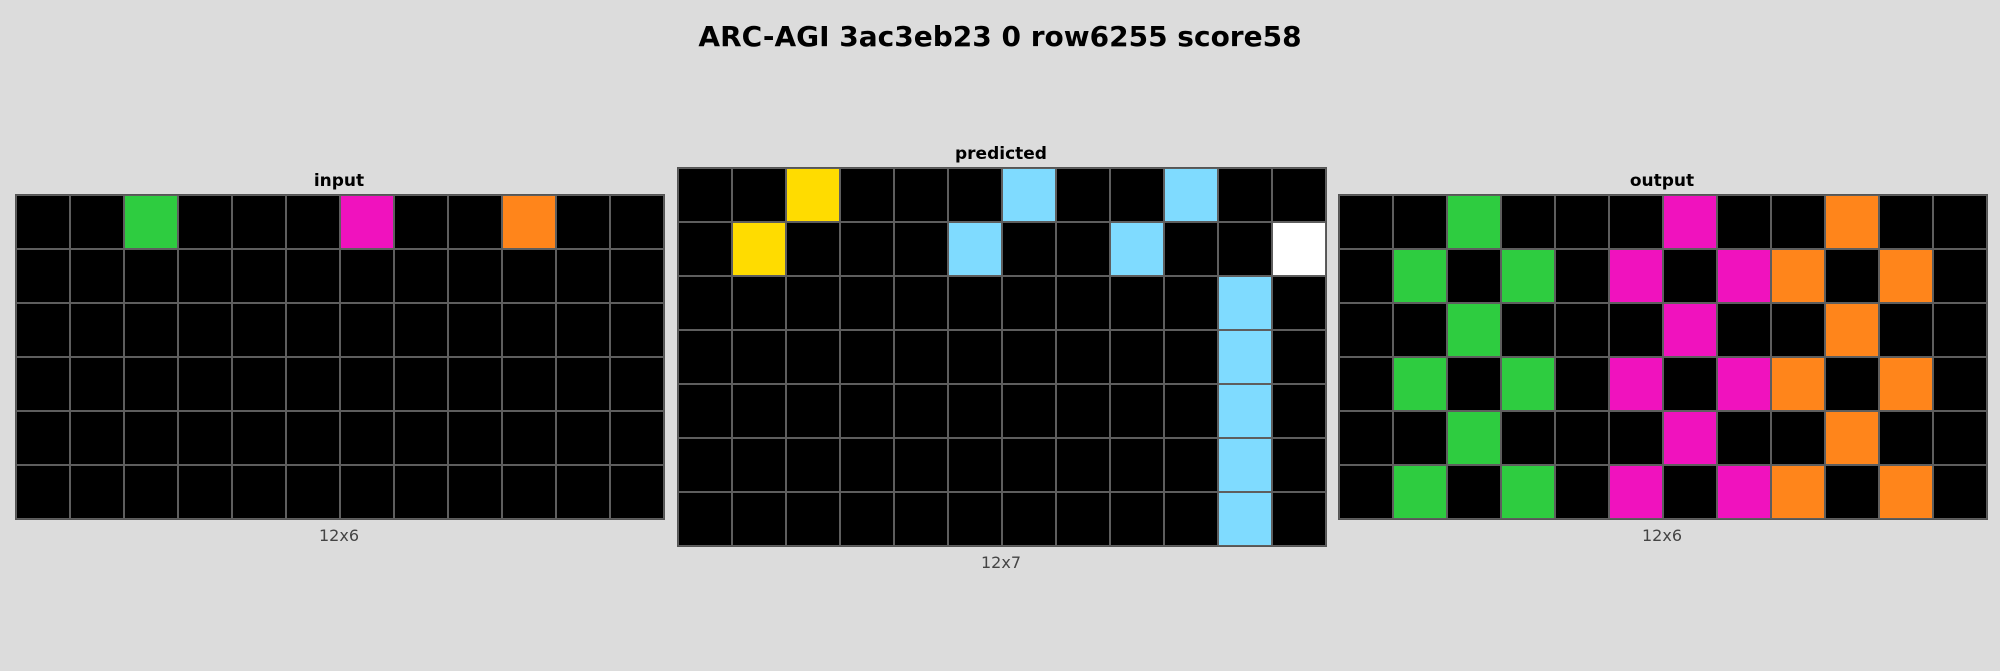 This screenshot has width=2000, height=671. What do you see at coordinates (813, 303) in the screenshot?
I see `predicted-cell-r2-c2` at bounding box center [813, 303].